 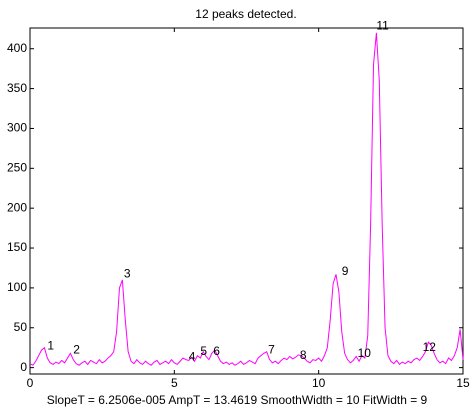 What do you see at coordinates (245, 14) in the screenshot?
I see `chart-title: 12 peaks detected.` at bounding box center [245, 14].